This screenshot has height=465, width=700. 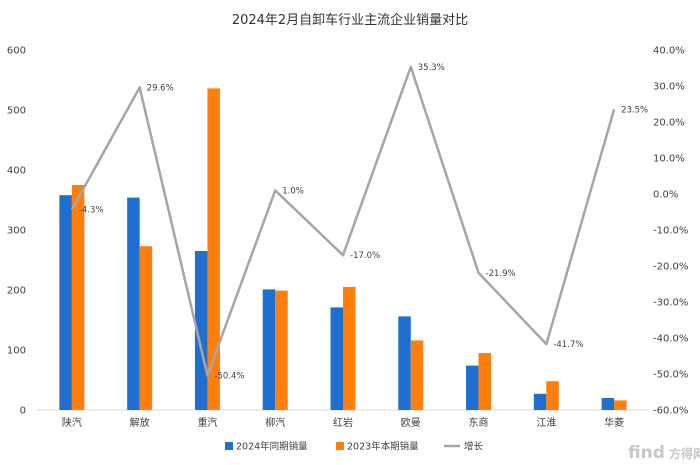 I want to click on right-axis-tick-label: 10.0%, so click(x=669, y=159).